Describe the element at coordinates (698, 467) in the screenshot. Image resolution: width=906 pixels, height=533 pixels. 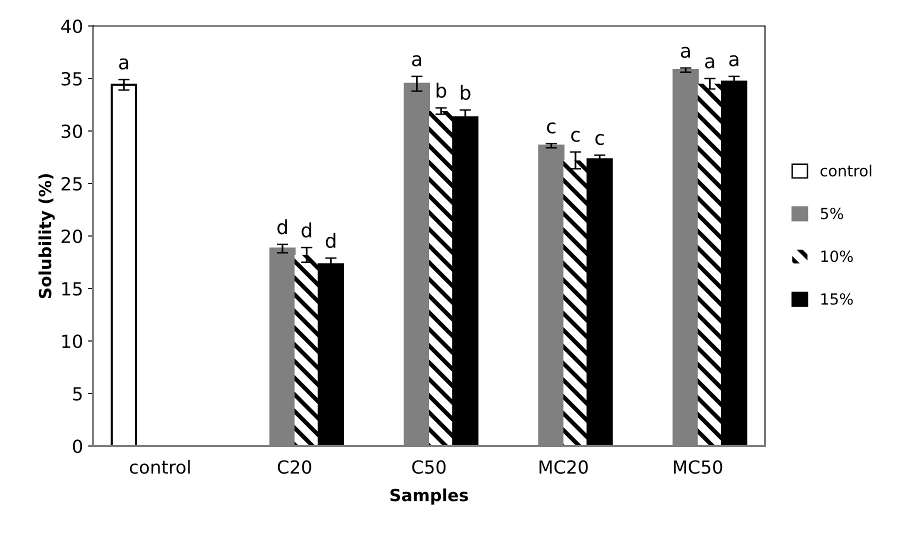
I see `x-tick-label: MC50` at that location.